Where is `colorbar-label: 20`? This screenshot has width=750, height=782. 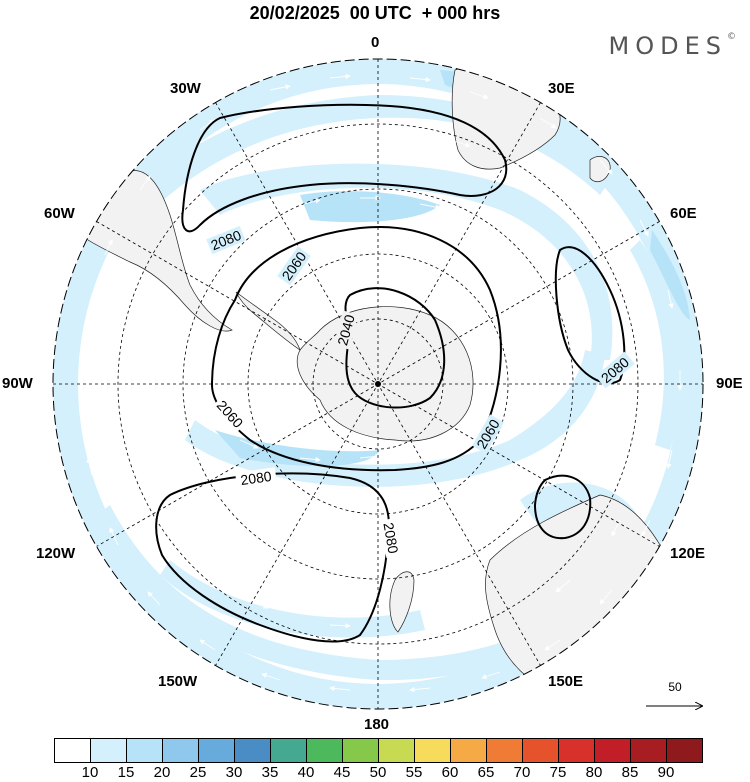 colorbar-label: 20 is located at coordinates (162, 772).